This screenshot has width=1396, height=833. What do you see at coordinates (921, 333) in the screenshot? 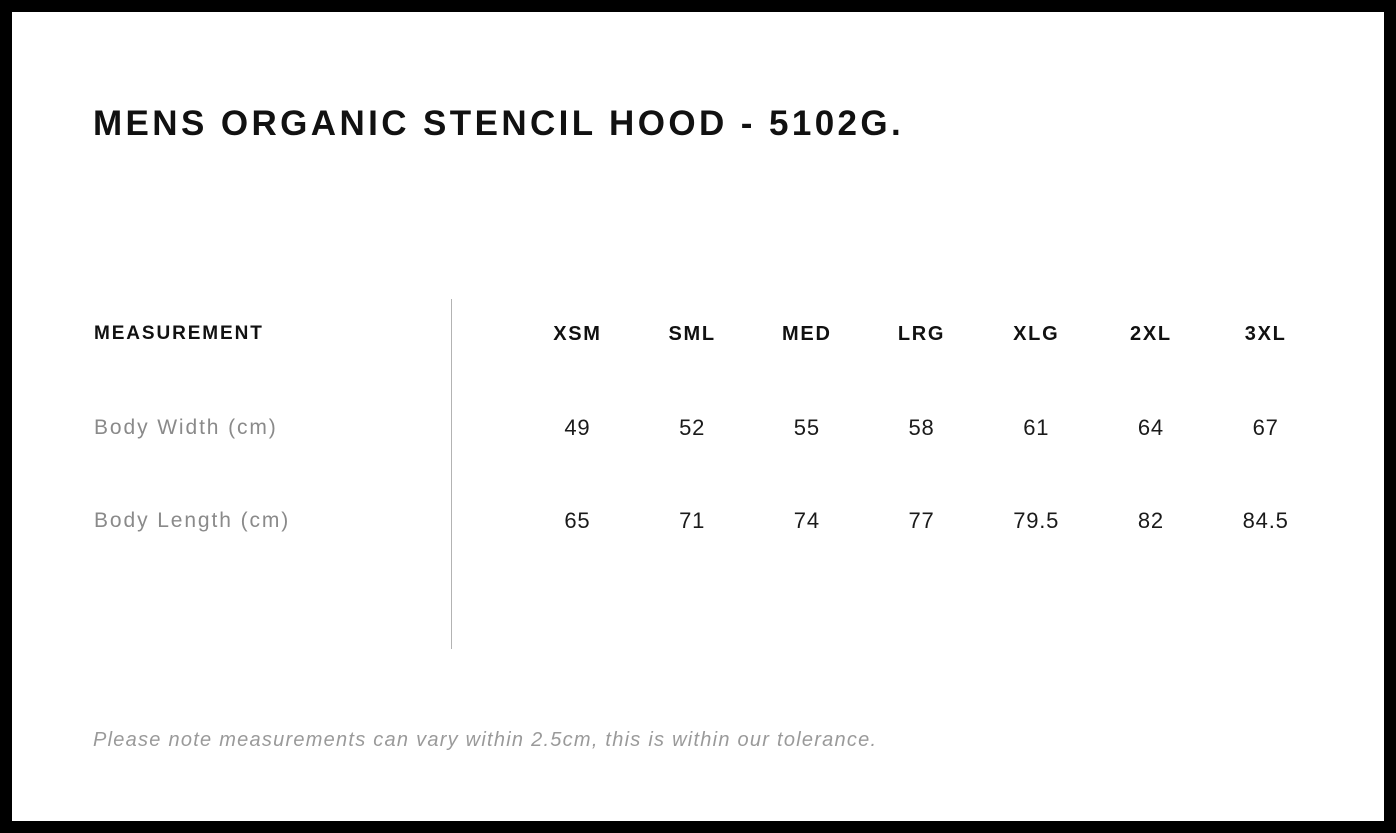
I see `column-header-lrg: LRG` at bounding box center [921, 333].